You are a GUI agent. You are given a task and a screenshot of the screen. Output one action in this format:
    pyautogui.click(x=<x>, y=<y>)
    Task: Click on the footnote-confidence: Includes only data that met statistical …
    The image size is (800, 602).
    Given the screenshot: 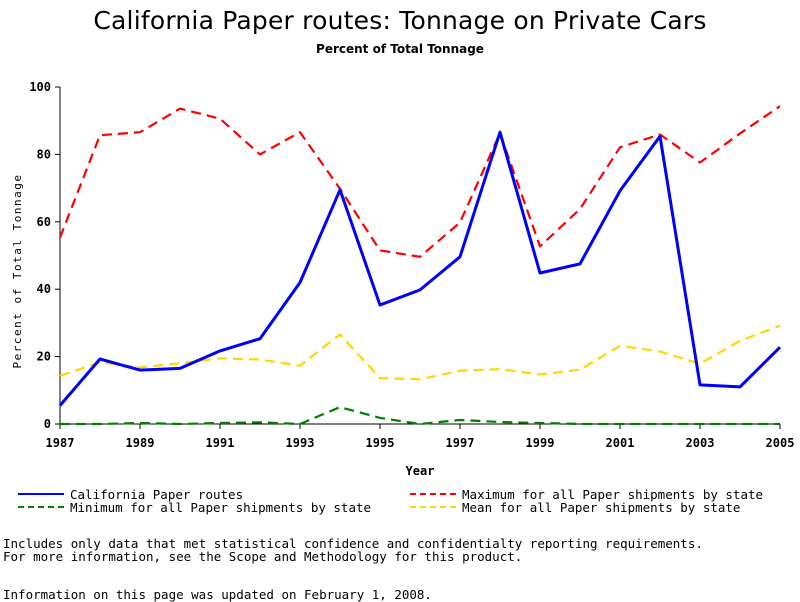 What is the action you would take?
    pyautogui.click(x=353, y=543)
    